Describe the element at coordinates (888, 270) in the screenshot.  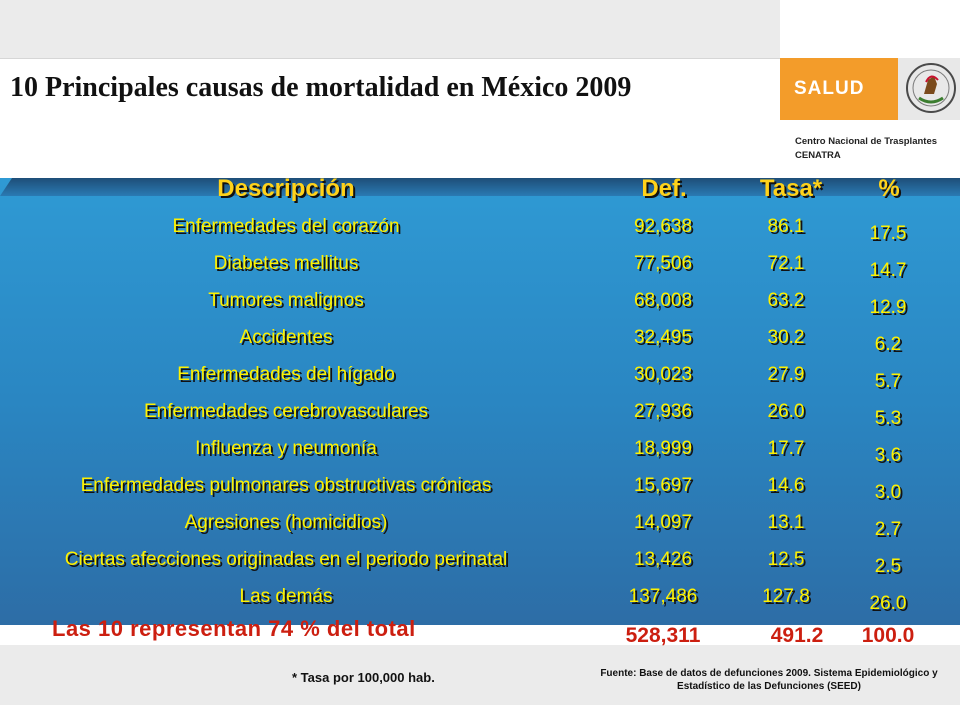
I see `row-percent: 14.7` at that location.